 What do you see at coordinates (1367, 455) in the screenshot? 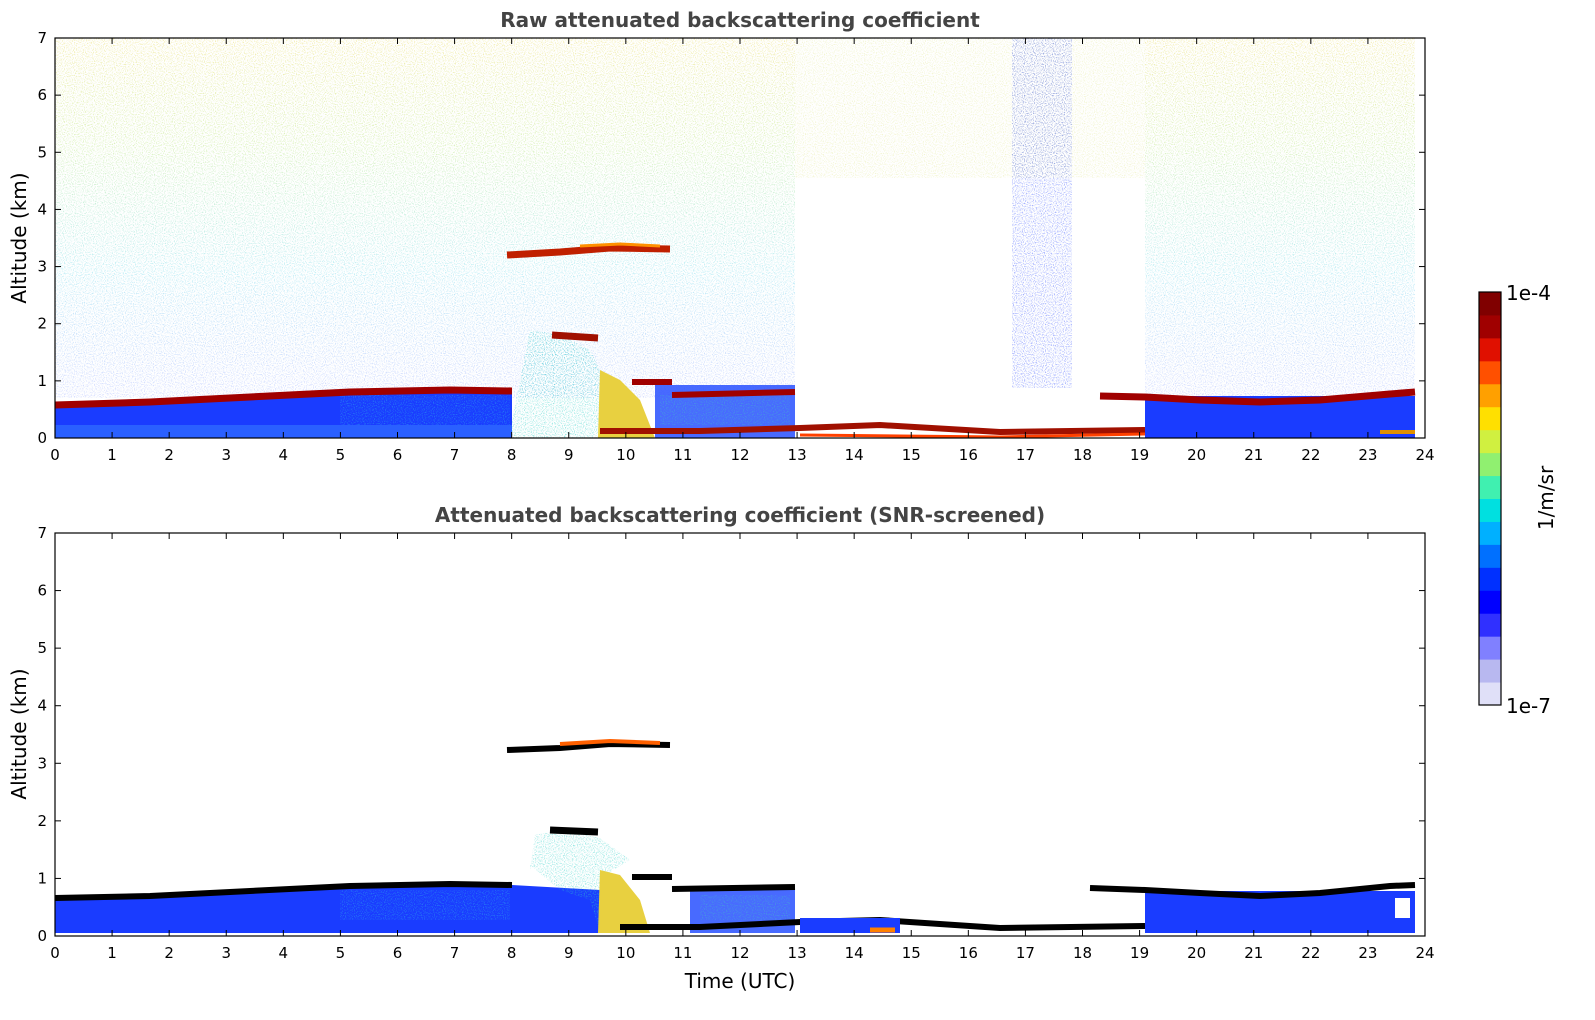
I see `raw-x-tick-label: 23` at bounding box center [1367, 455].